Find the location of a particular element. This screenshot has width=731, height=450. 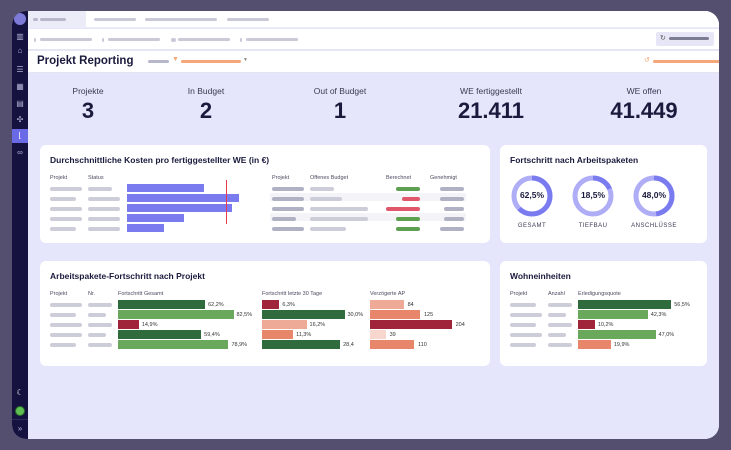

filter-icon: ▼ is located at coordinates (175, 59).